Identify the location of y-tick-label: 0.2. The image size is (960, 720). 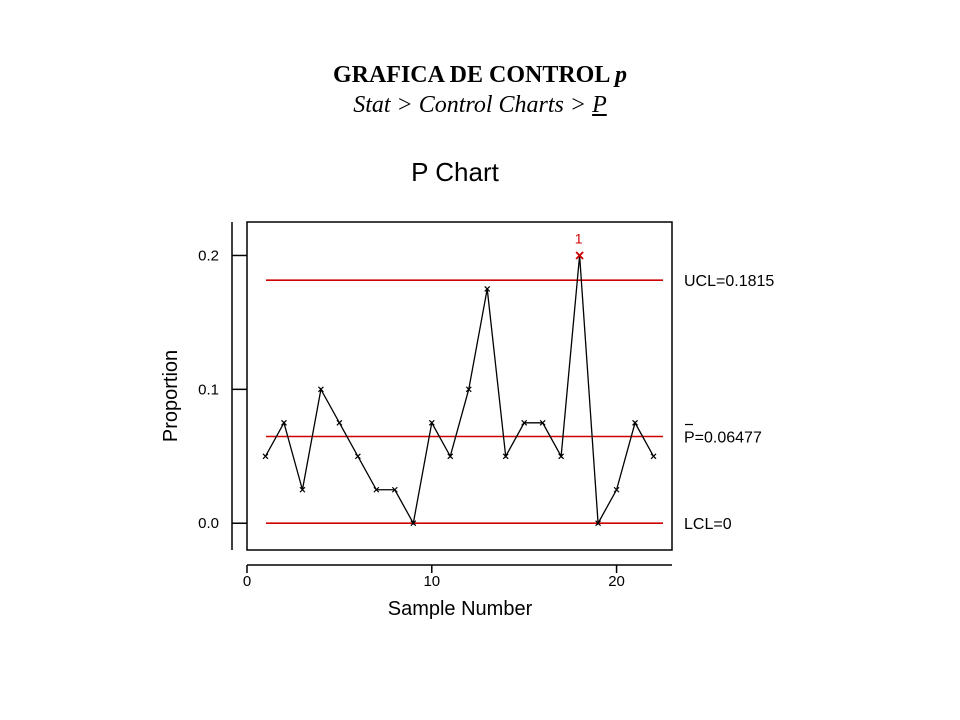
(208, 255).